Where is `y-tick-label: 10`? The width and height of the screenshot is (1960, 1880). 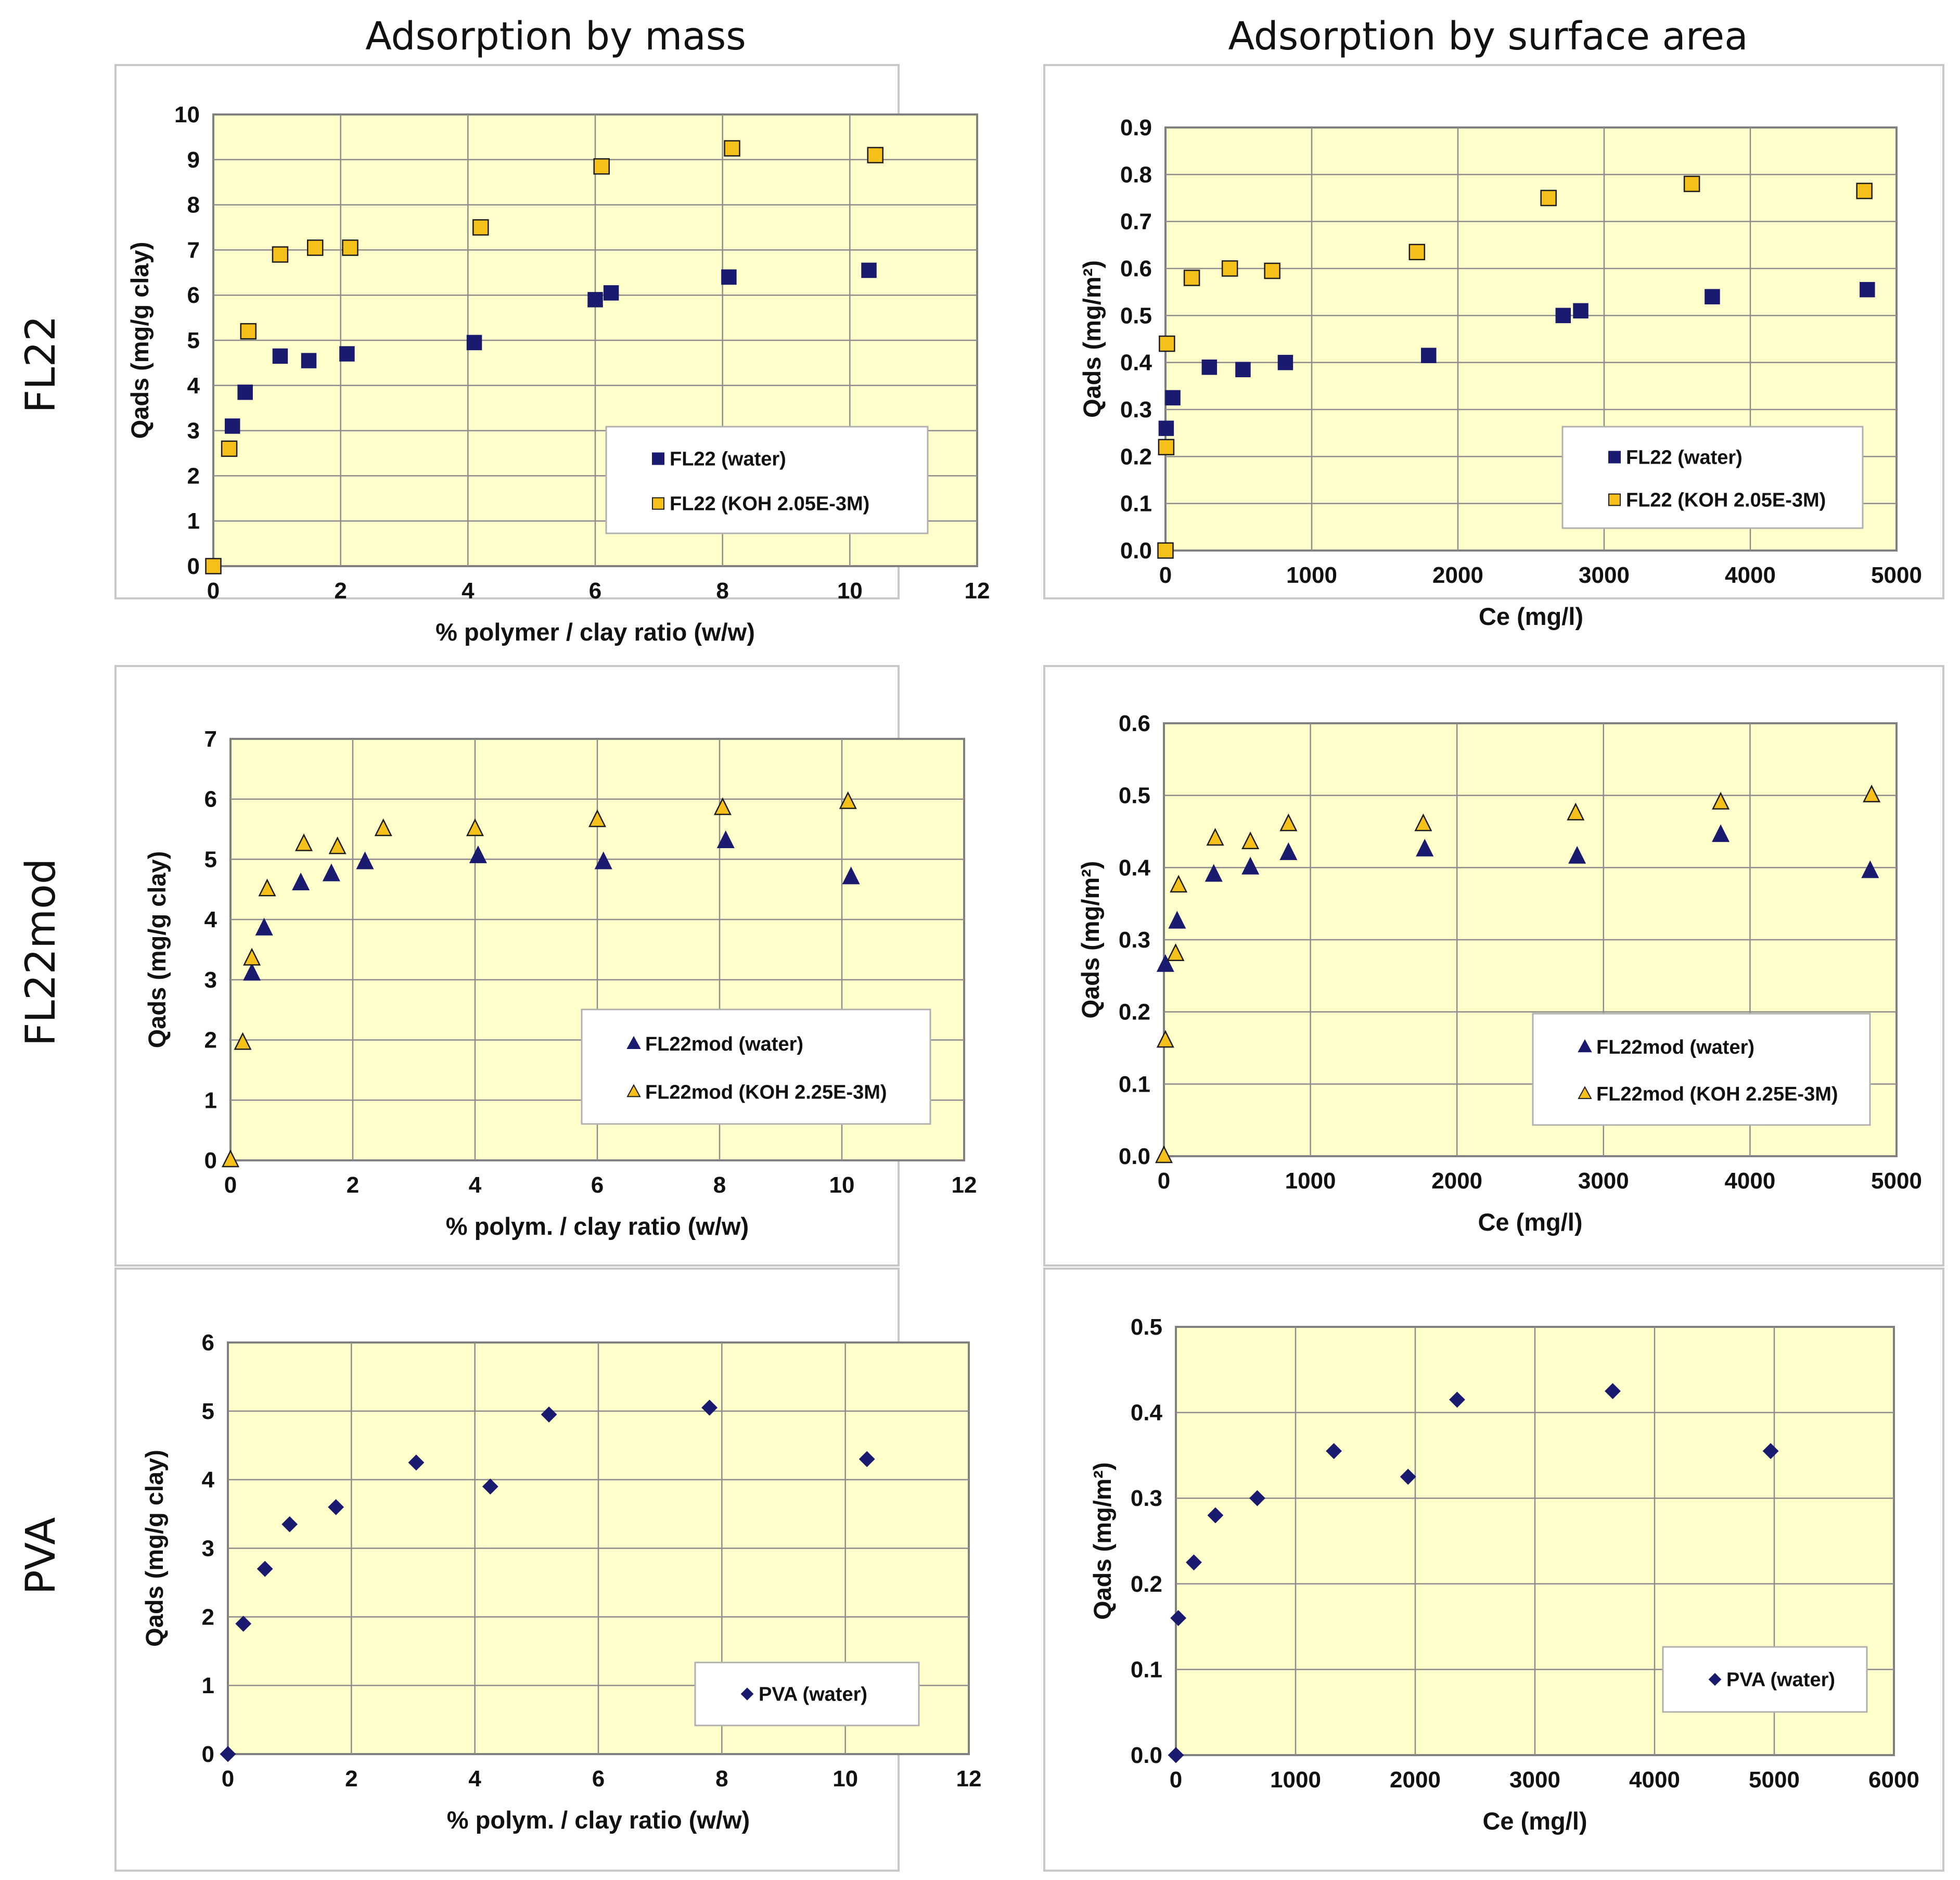
y-tick-label: 10 is located at coordinates (187, 114).